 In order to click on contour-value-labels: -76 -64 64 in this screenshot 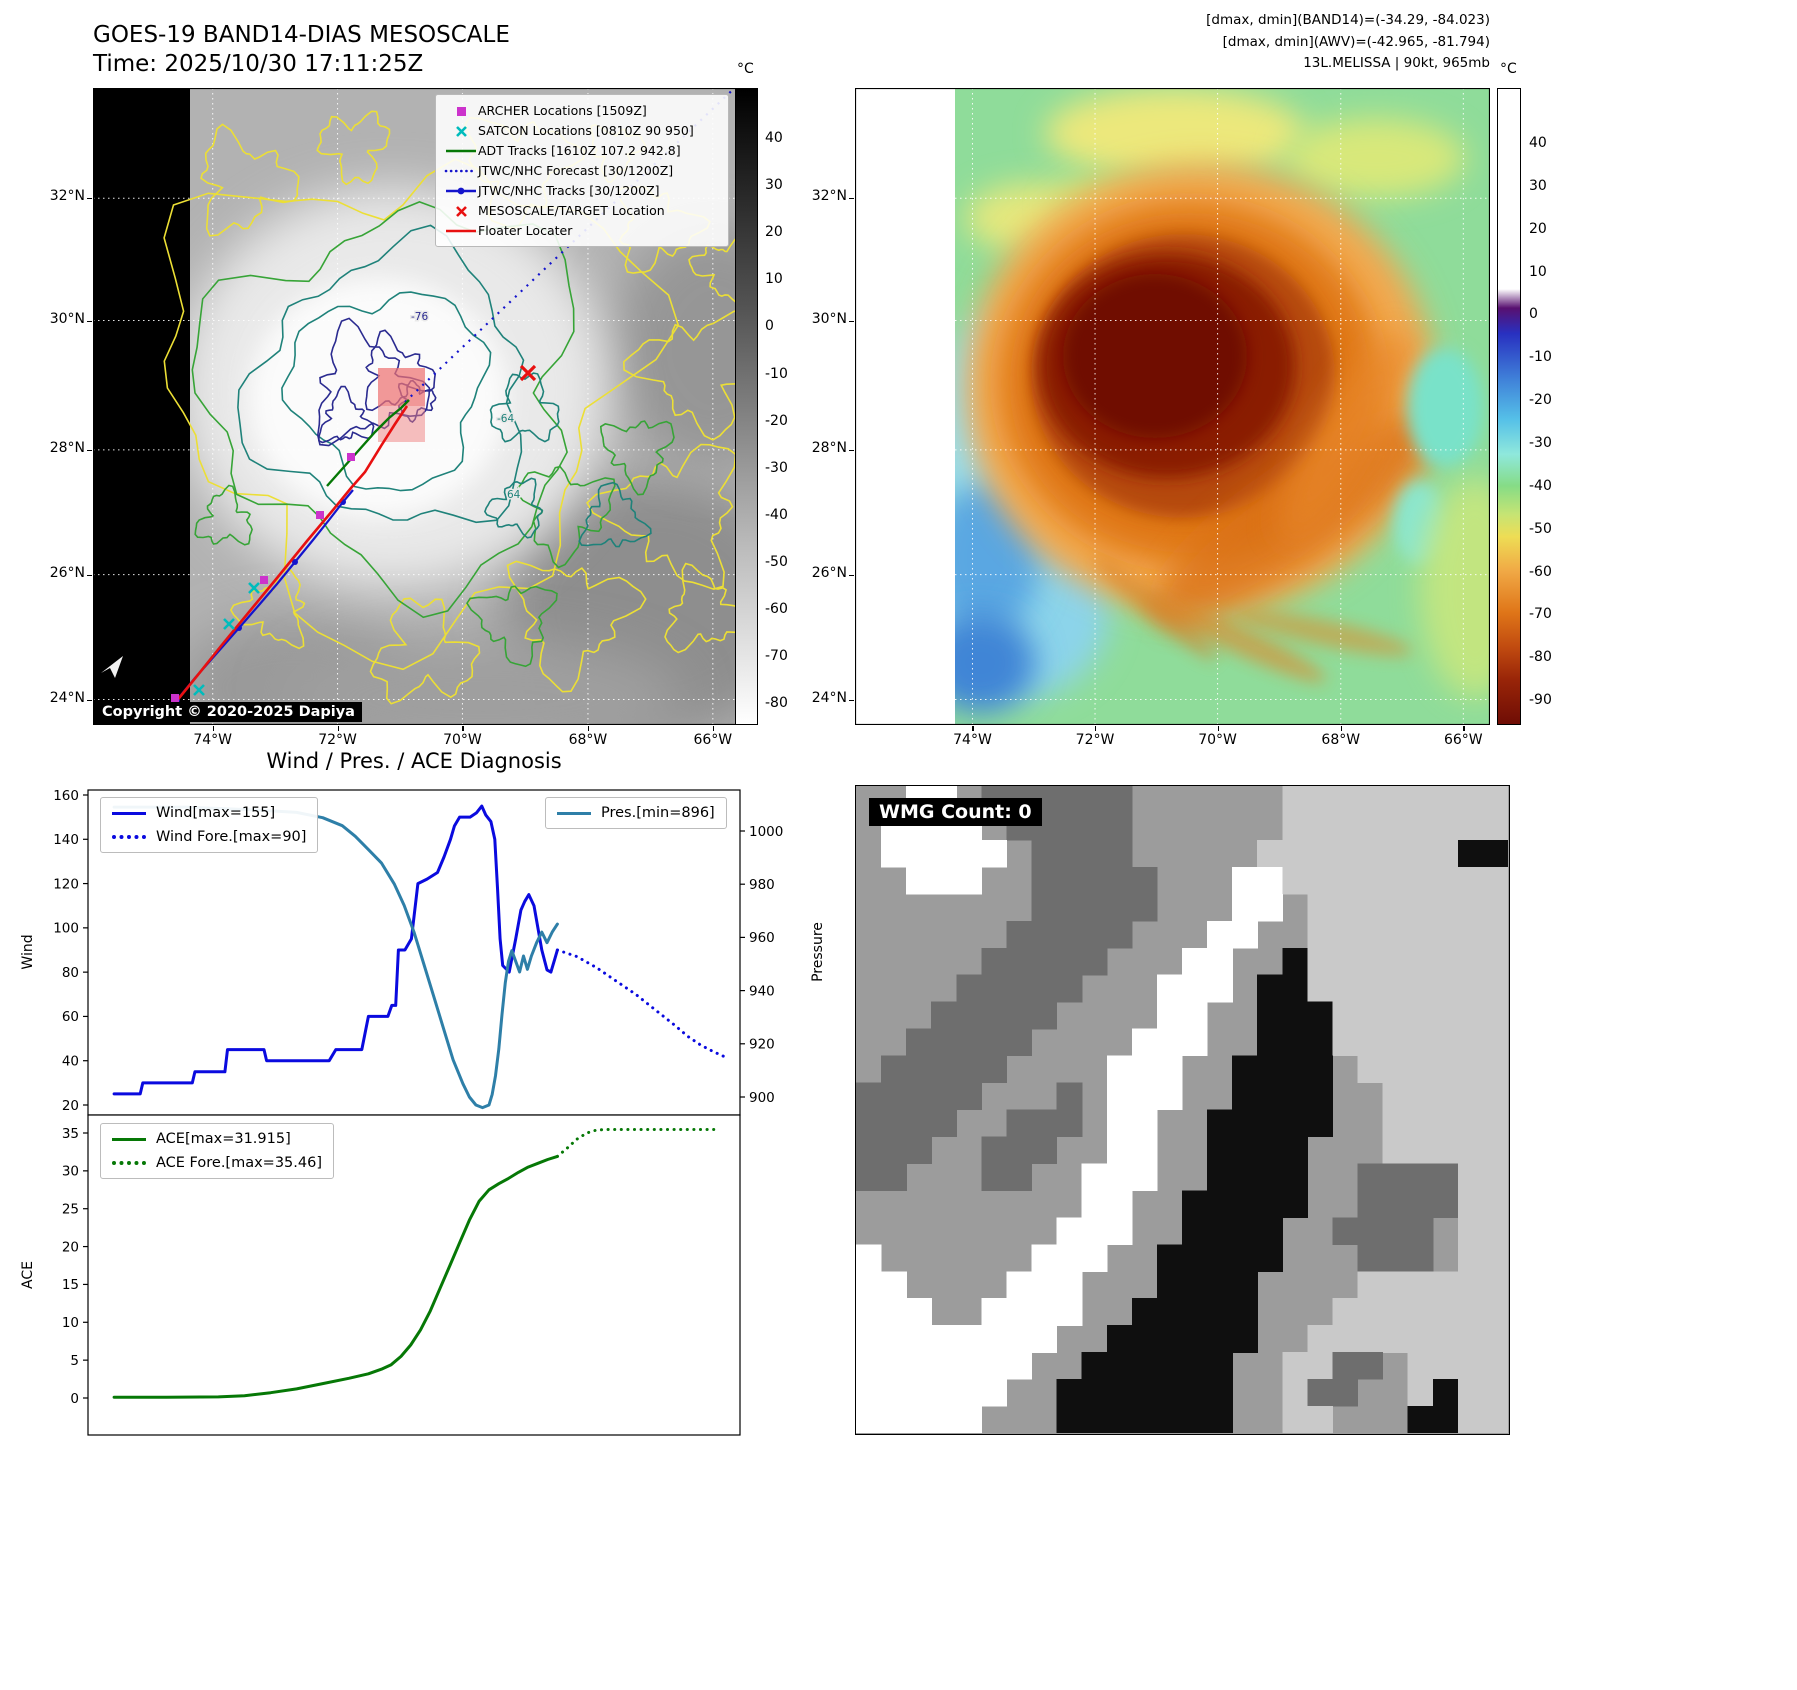, I will do `click(466, 406)`.